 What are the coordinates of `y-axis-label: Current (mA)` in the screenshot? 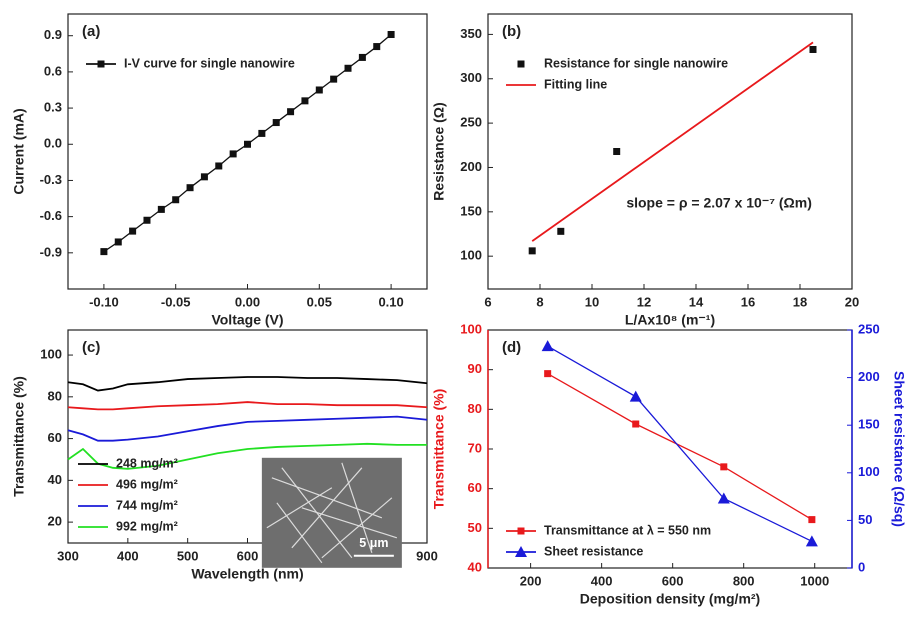 It's located at (19, 151).